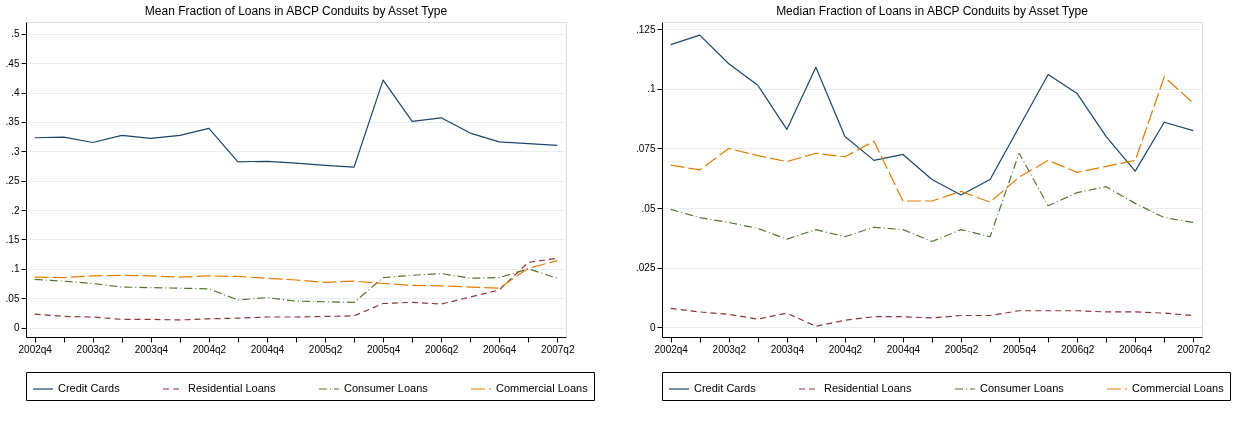 This screenshot has width=1246, height=429. What do you see at coordinates (12, 63) in the screenshot?
I see `y-tick-label: .45` at bounding box center [12, 63].